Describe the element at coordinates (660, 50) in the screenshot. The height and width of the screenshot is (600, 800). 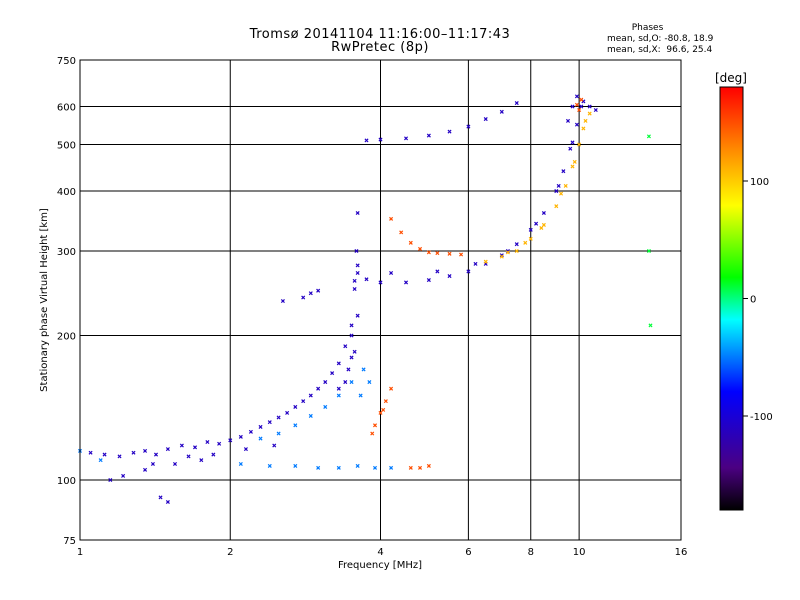
I see `phase-x-stats: mean, sd,X: 96.6, 25.4` at that location.